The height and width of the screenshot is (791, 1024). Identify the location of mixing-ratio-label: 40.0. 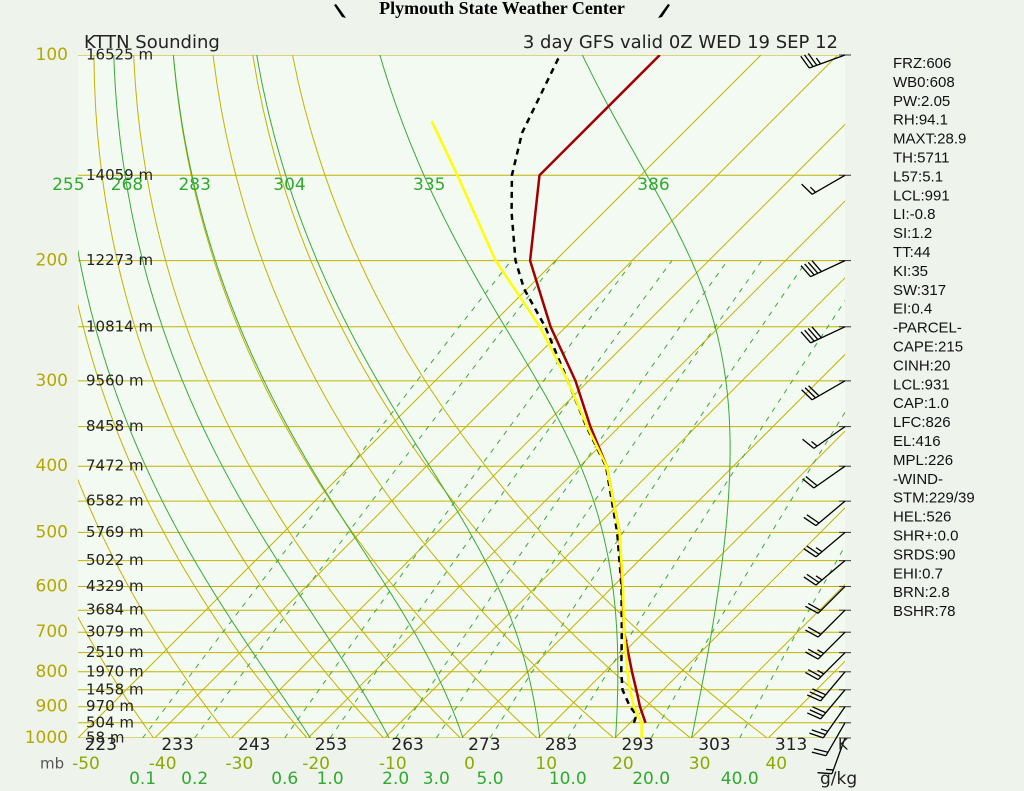
(740, 779).